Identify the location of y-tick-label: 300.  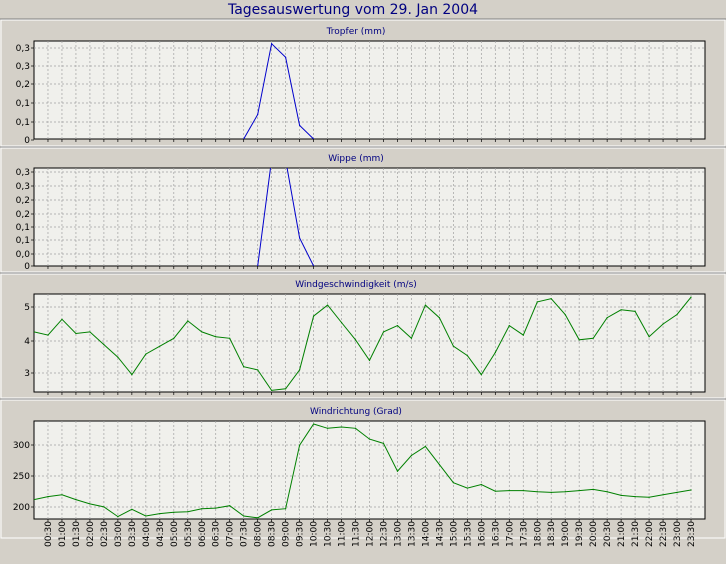
(21, 446).